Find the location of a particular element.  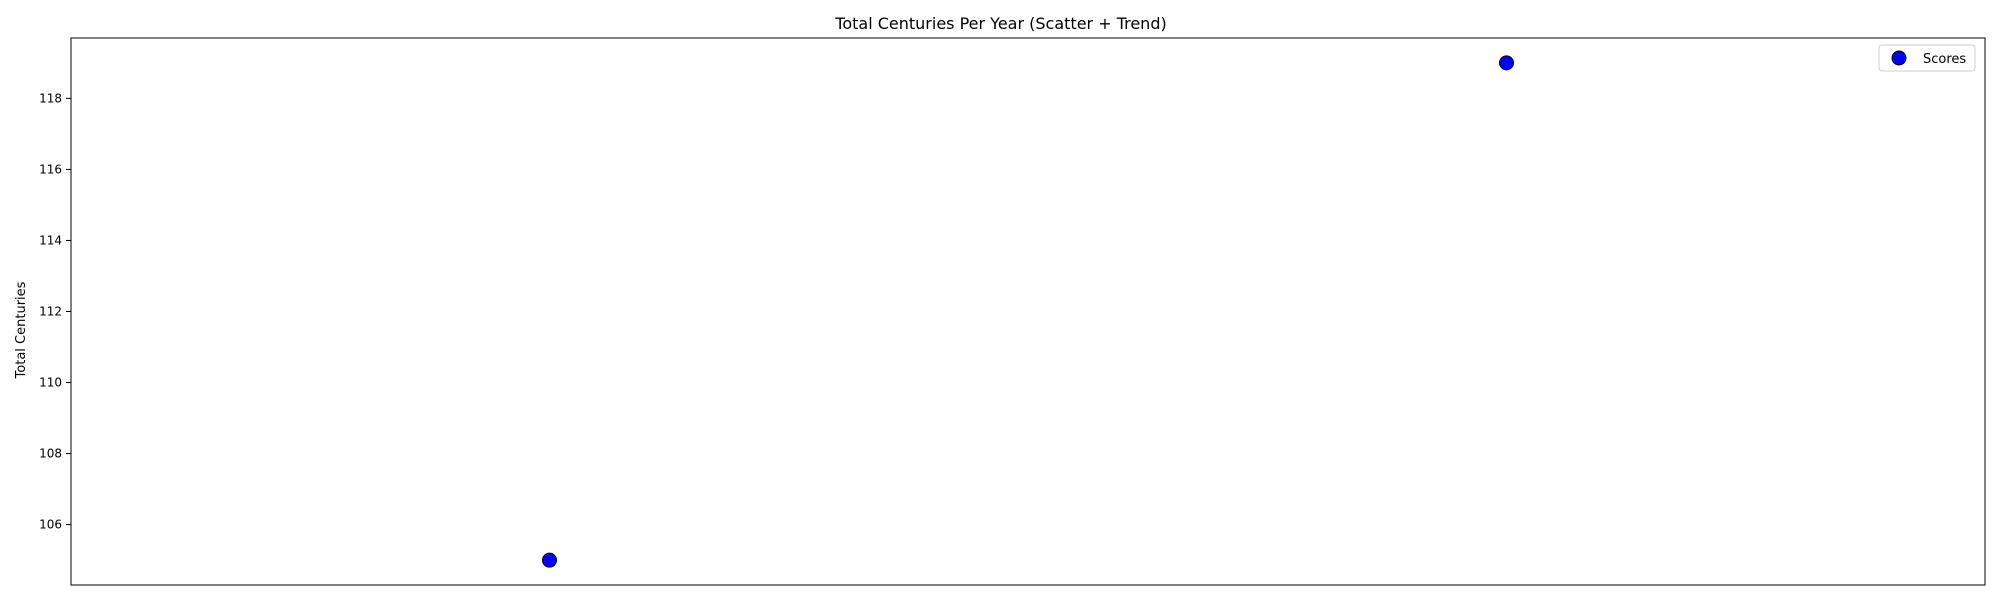

y-tick-label: 116 is located at coordinates (50, 169).